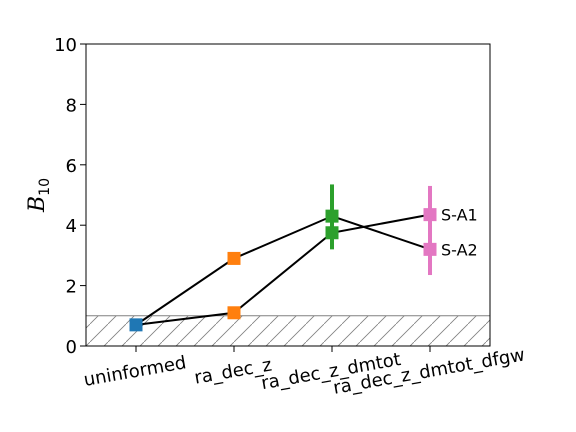 The image size is (576, 432). Describe the element at coordinates (71, 166) in the screenshot. I see `y-tick-label-6: 6` at that location.